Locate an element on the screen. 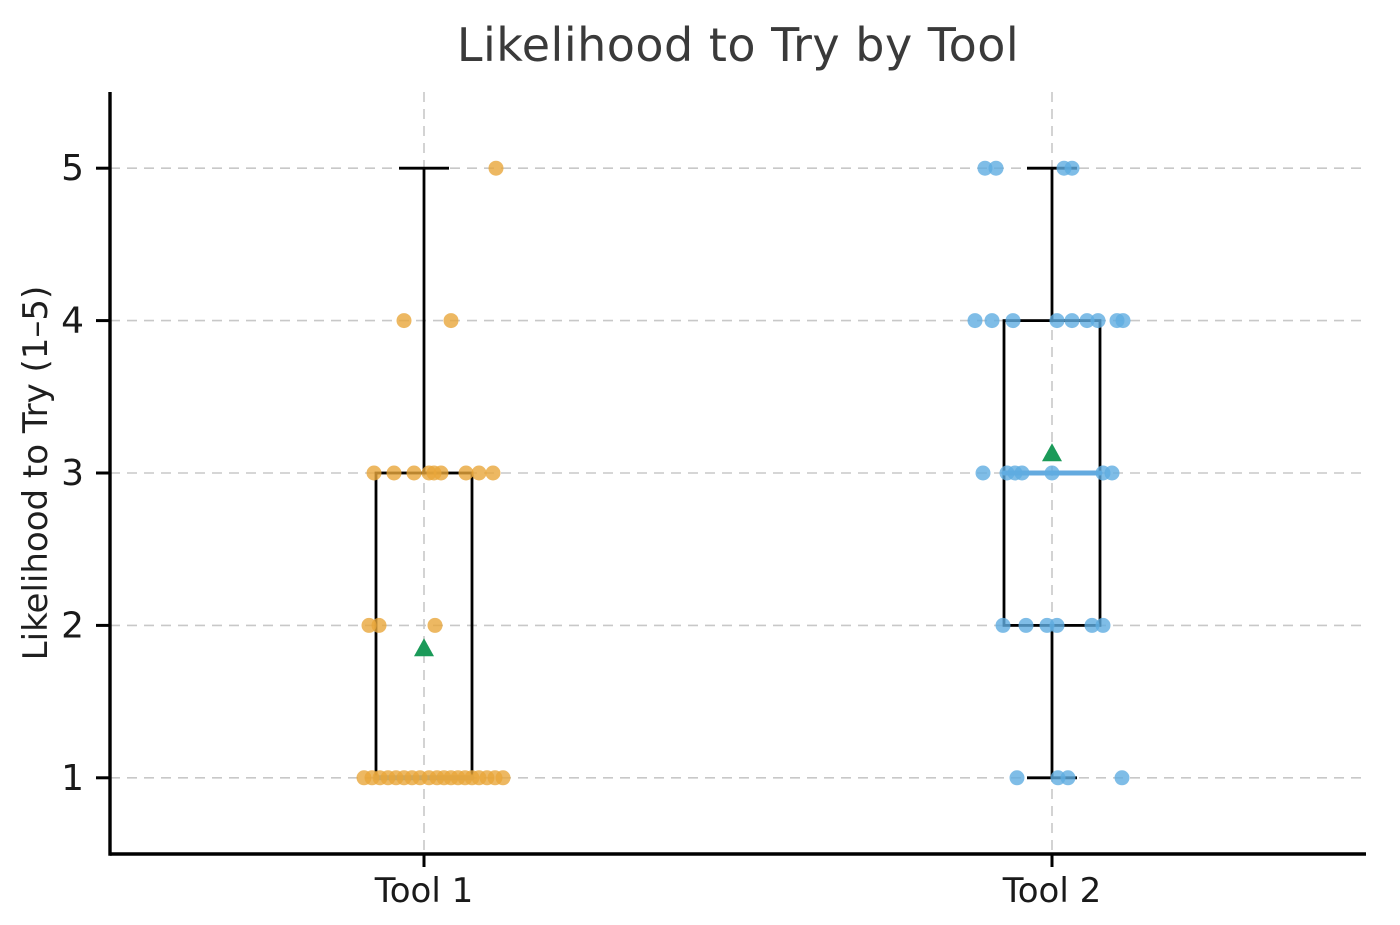 The height and width of the screenshot is (925, 1400). y-tick-label: 4 is located at coordinates (72, 321).